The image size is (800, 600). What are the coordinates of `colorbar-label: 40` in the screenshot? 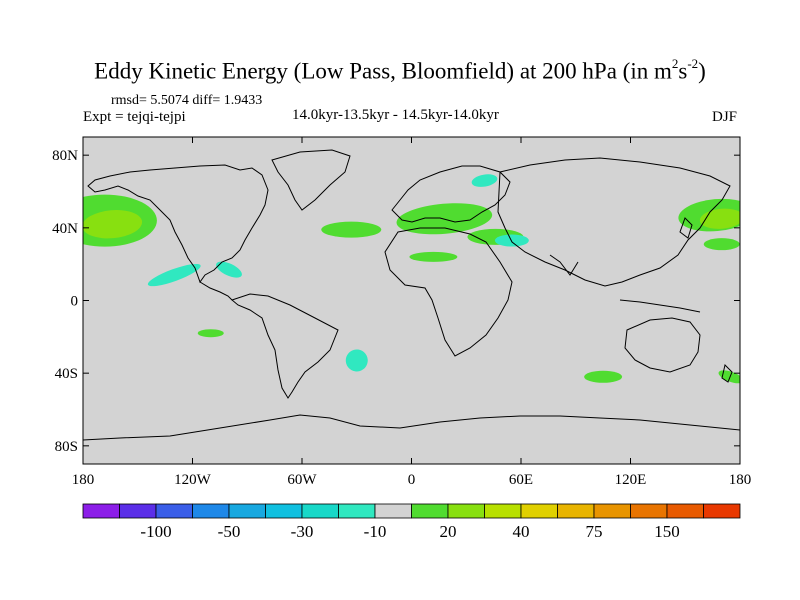 It's located at (521, 531).